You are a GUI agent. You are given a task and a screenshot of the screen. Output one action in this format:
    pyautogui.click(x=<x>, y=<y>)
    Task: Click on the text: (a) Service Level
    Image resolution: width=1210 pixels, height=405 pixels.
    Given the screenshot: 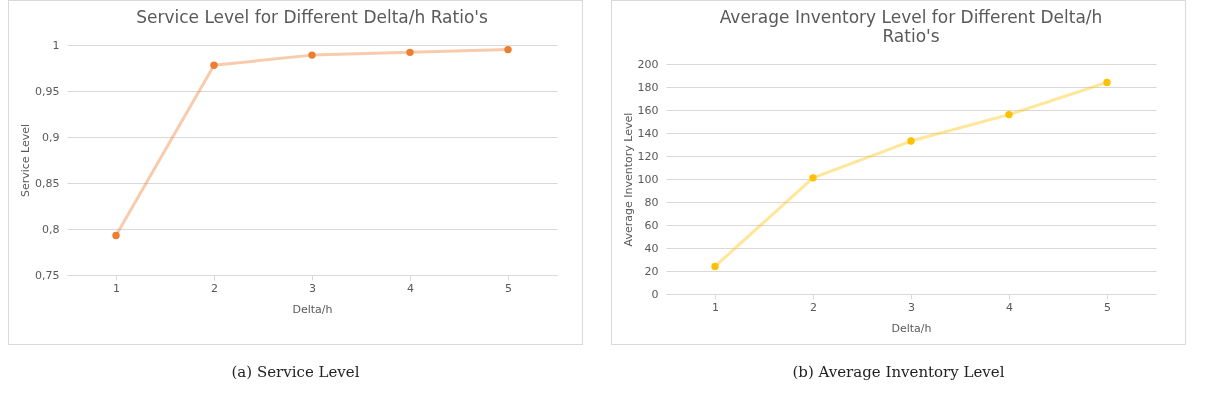 What is the action you would take?
    pyautogui.click(x=295, y=372)
    